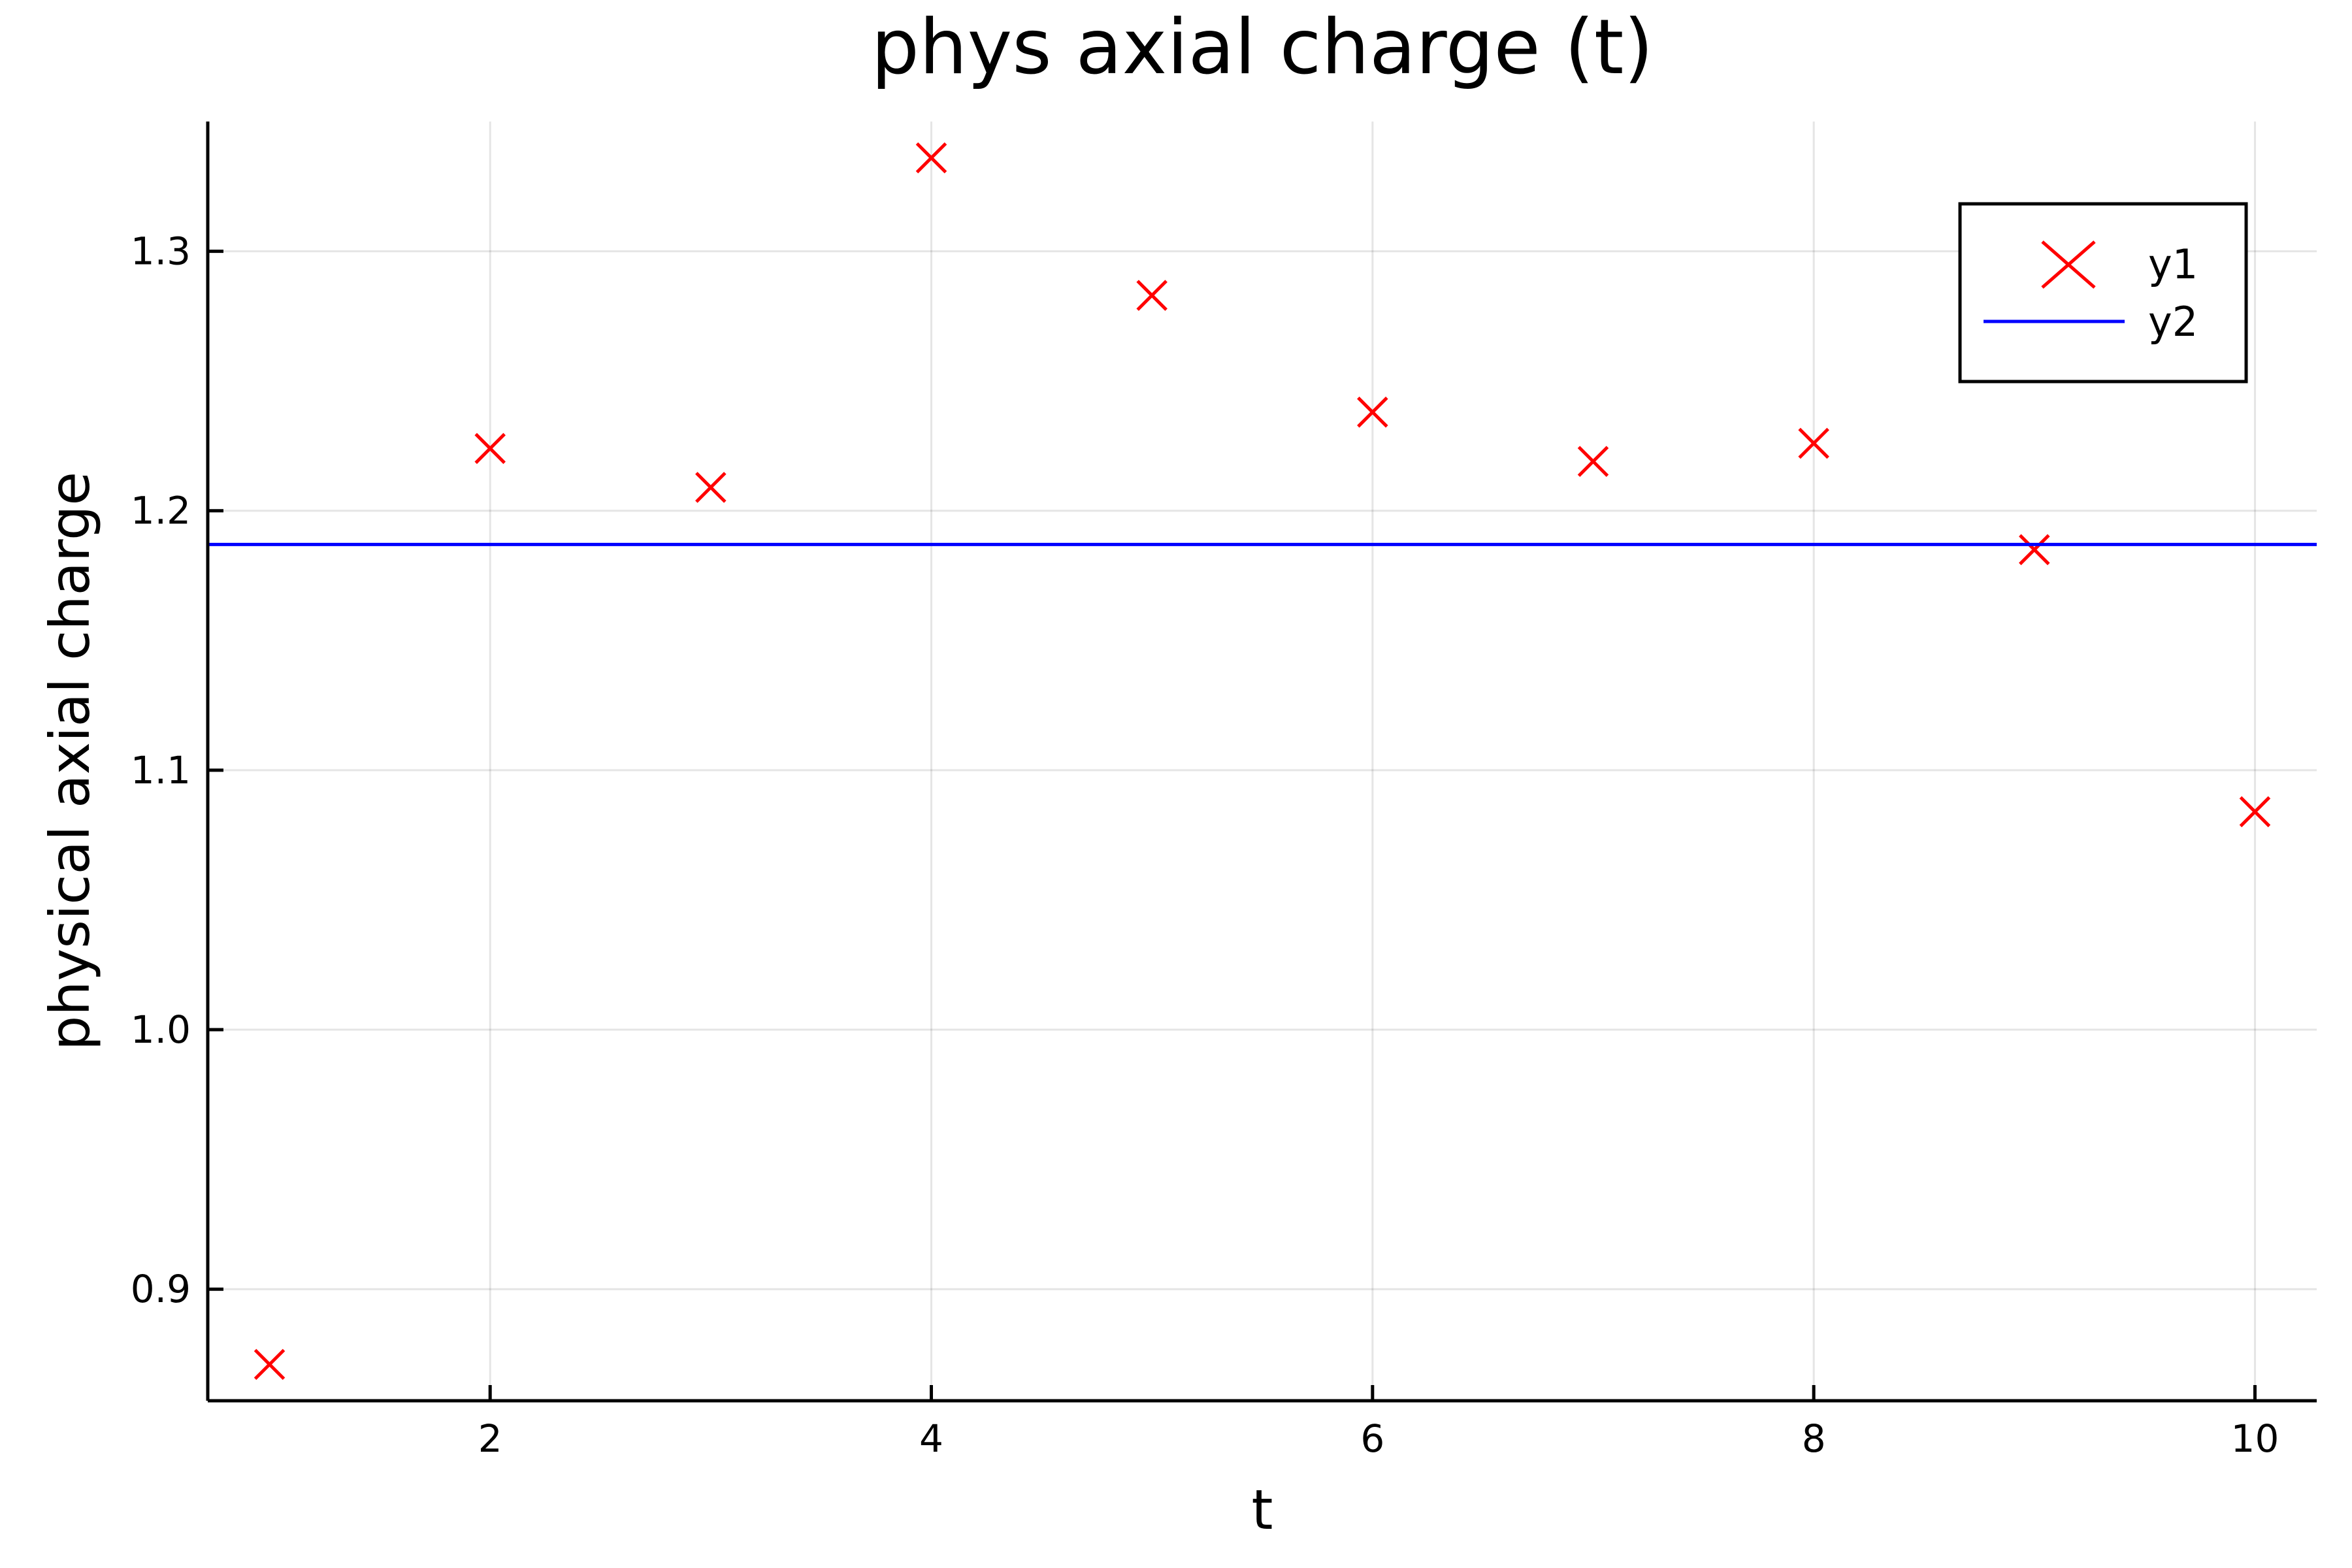 This screenshot has width=2352, height=1568. What do you see at coordinates (2068, 264) in the screenshot?
I see `legend-marker-y1` at bounding box center [2068, 264].